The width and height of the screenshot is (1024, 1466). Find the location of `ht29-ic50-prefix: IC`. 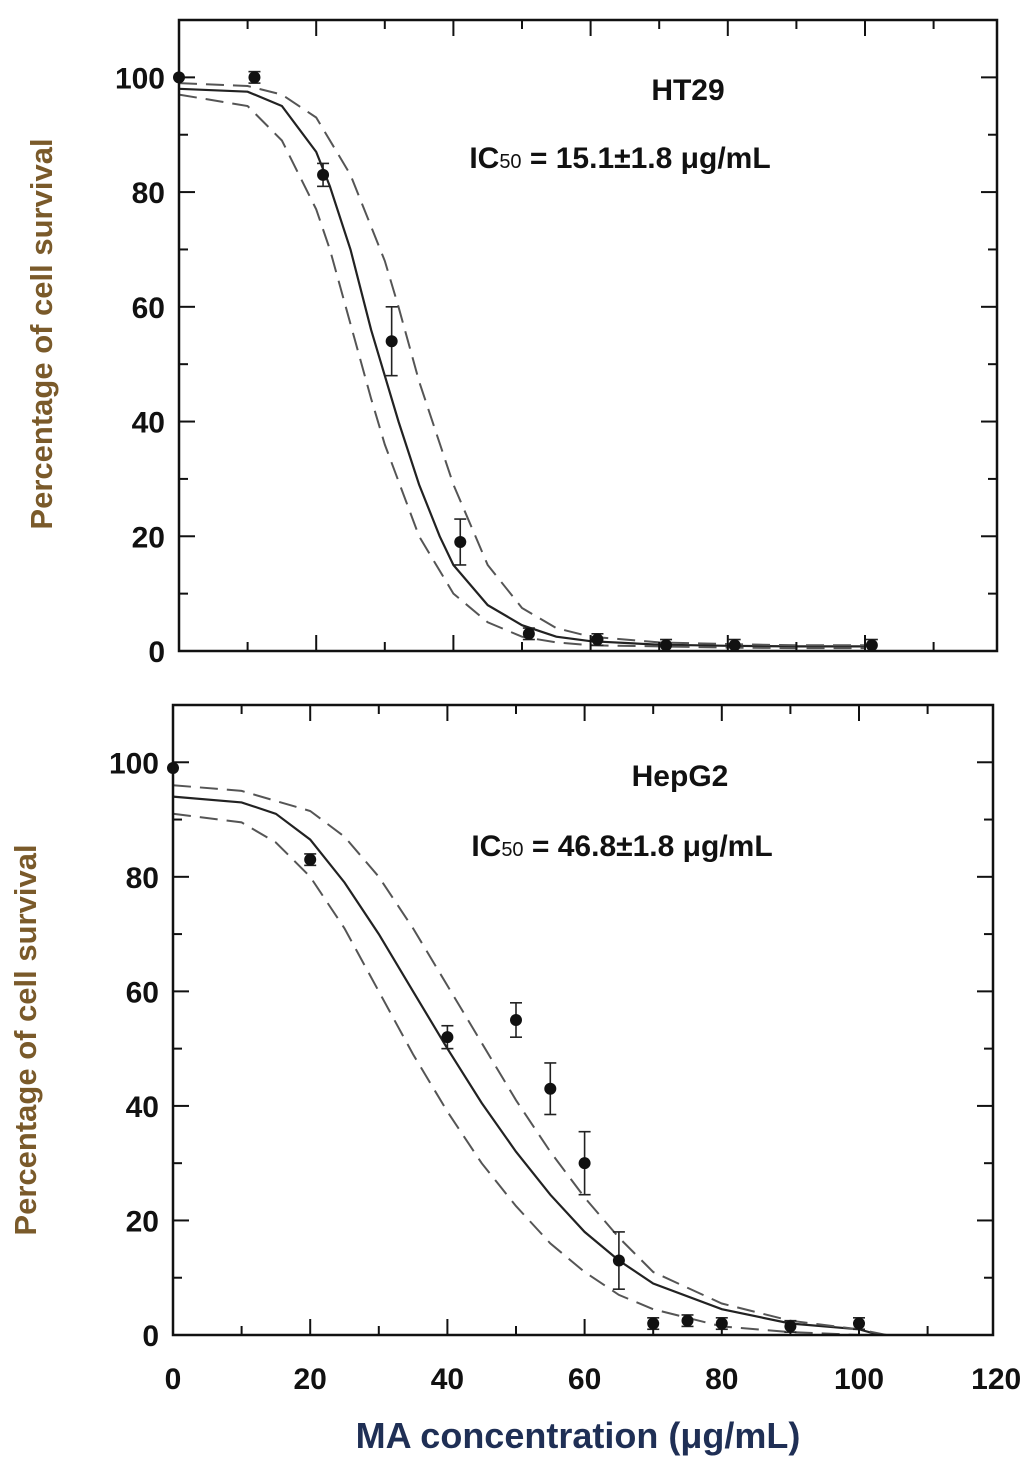

ht29-ic50-prefix: IC is located at coordinates (484, 158).